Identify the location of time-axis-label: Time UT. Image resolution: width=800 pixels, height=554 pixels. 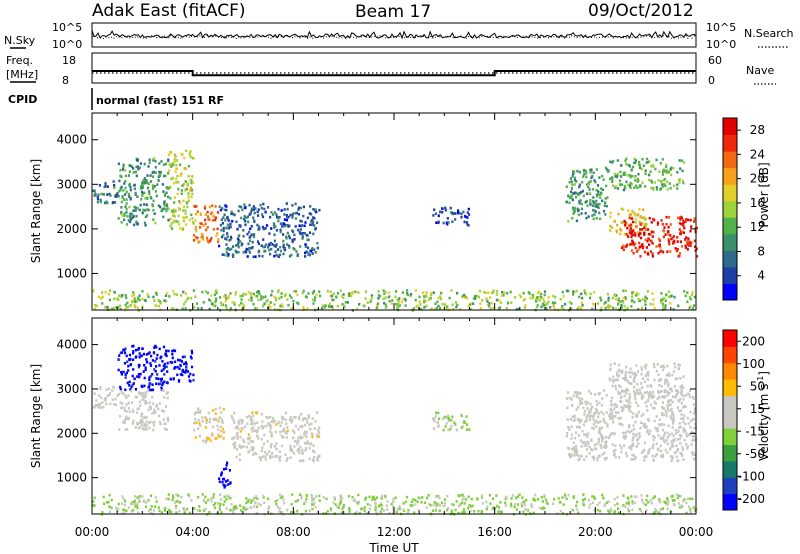
(393, 547).